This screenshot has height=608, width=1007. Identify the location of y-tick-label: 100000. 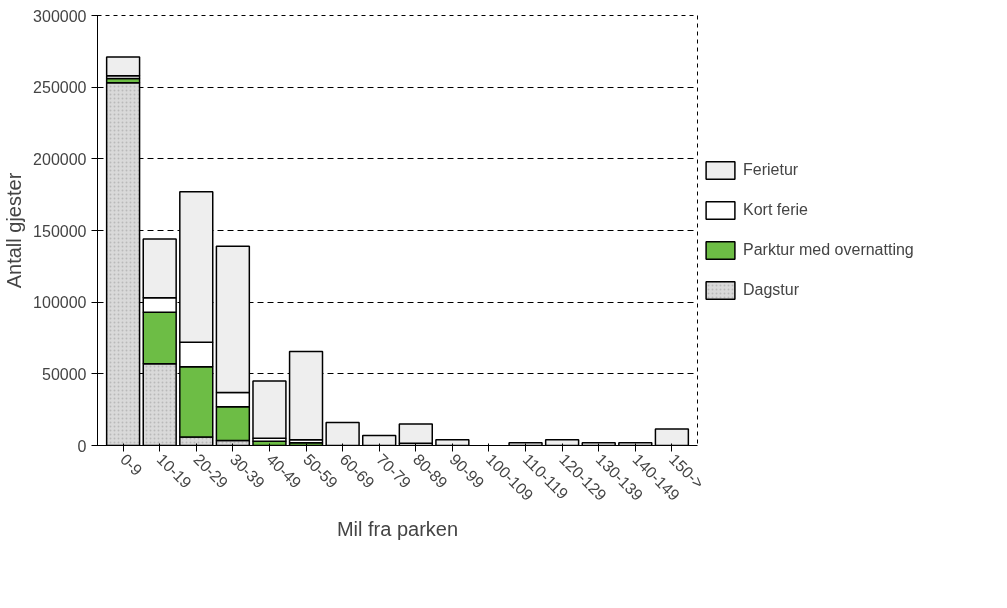
(60, 303).